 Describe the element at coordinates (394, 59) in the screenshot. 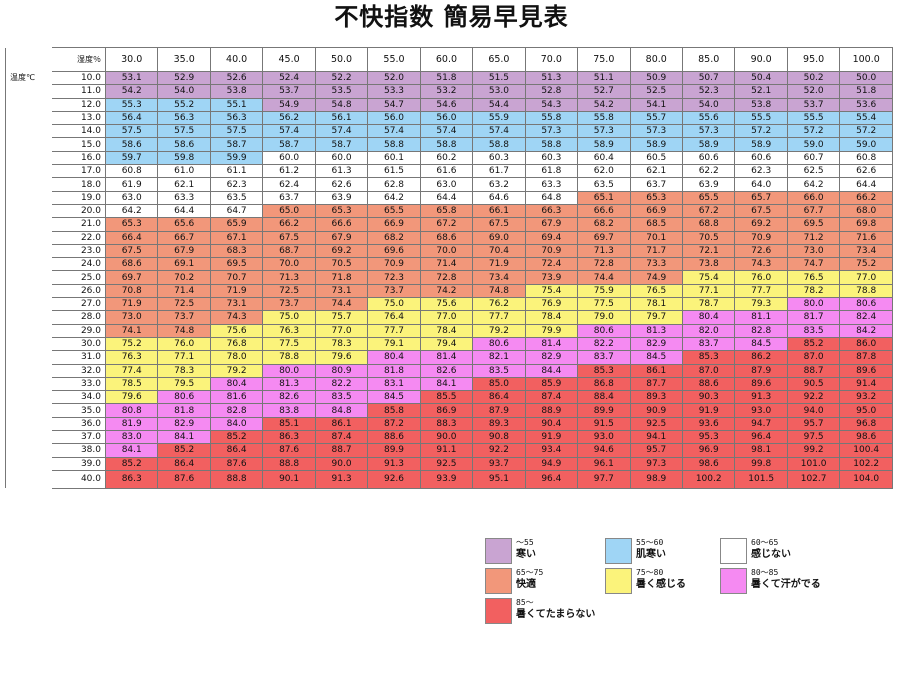

I see `humidity-header: 55.0` at that location.